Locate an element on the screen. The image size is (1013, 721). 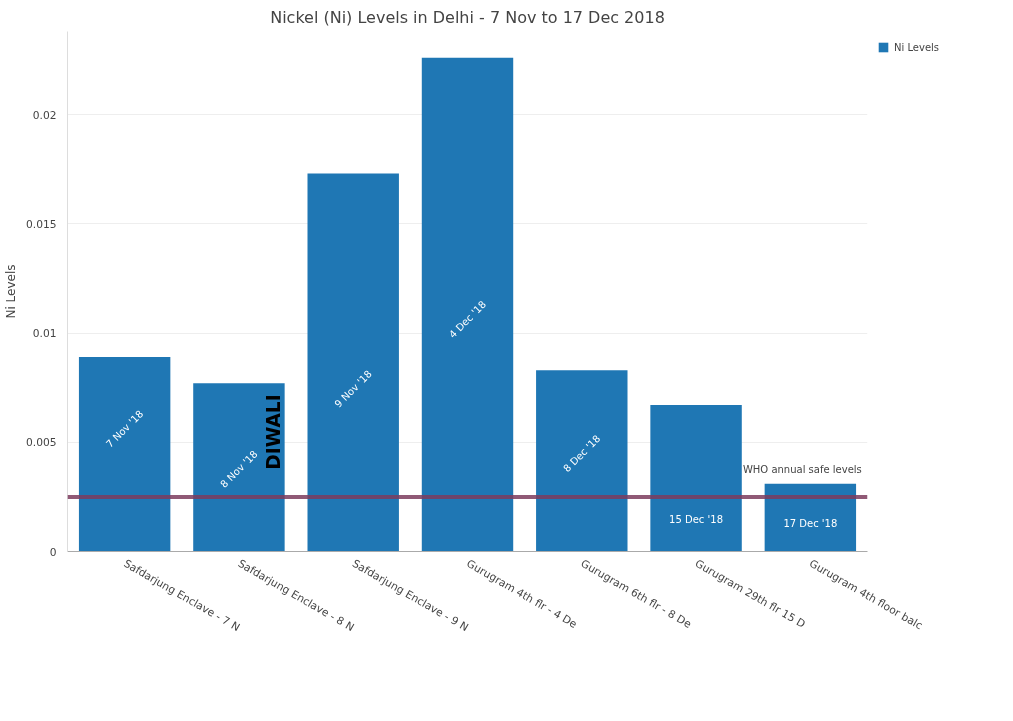
annotation: 15 Dec '18 is located at coordinates (696, 519).